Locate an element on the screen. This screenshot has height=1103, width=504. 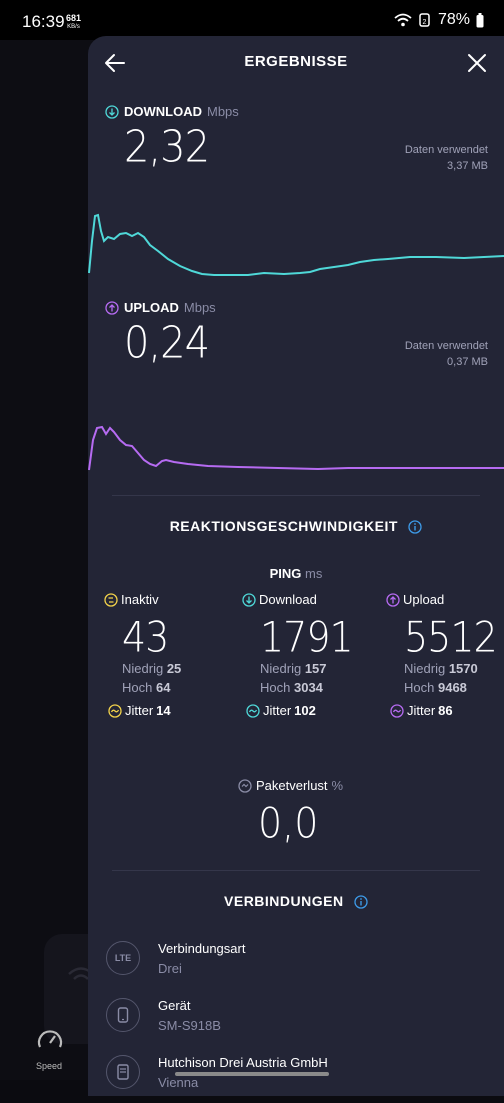
ping-download-low-label: Niedrig is located at coordinates (281, 668).